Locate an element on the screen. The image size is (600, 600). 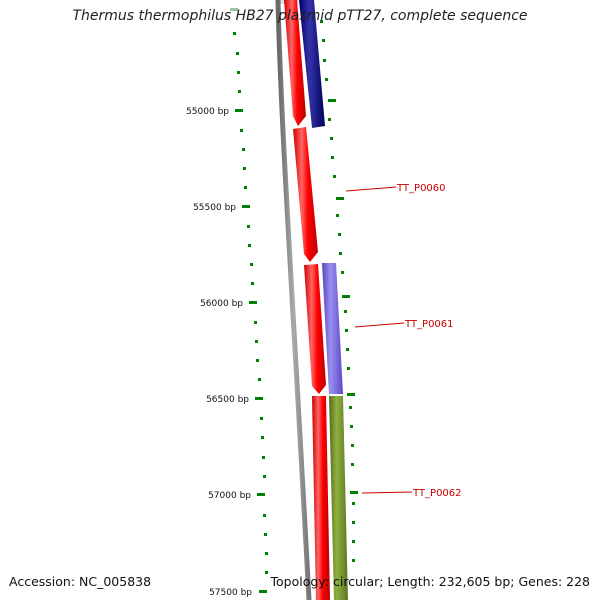
gene-label-leaders is located at coordinates (379, 340).